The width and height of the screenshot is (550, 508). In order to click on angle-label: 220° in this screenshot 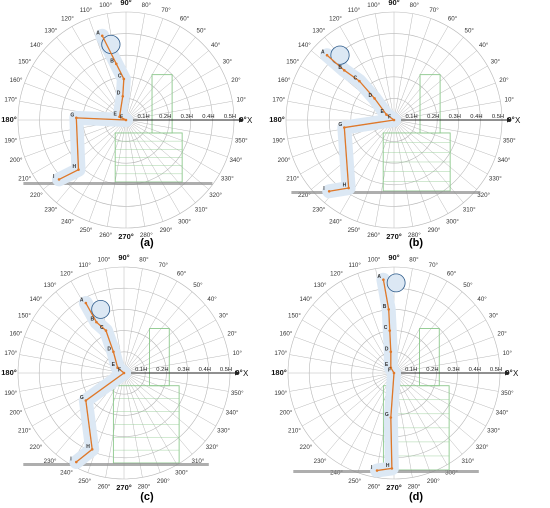, I will do `click(305, 447)`.